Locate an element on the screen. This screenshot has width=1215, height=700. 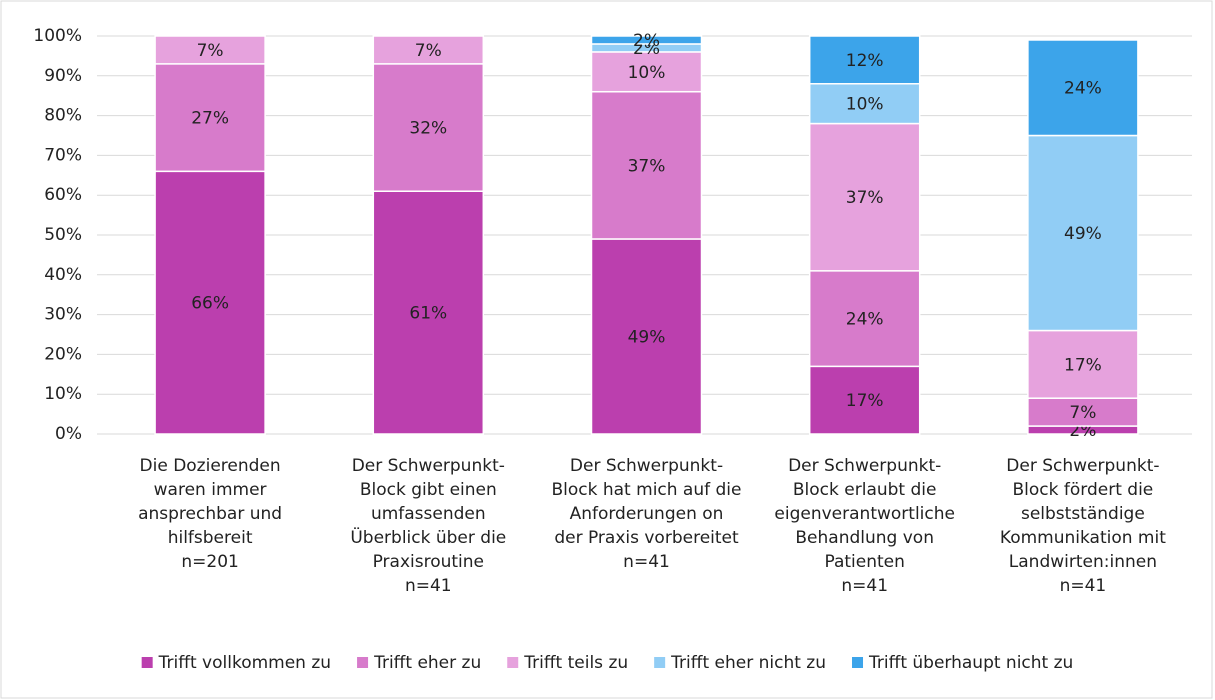
legend-label: Trifft eher zu is located at coordinates (427, 663).